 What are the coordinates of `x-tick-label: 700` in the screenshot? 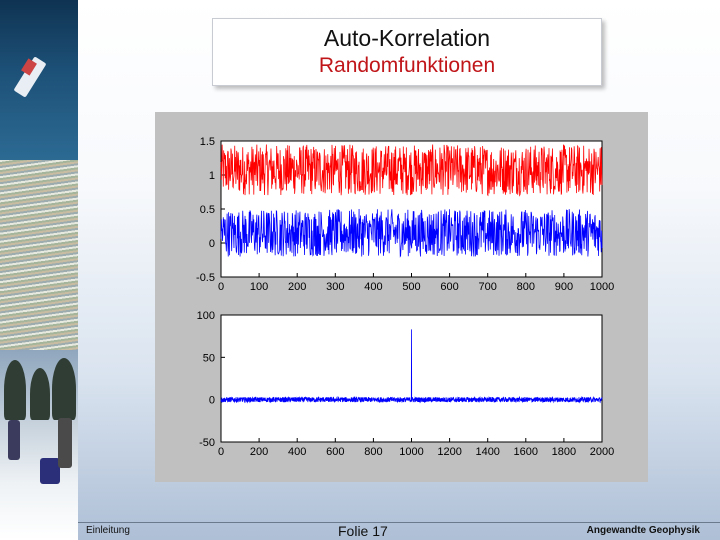 It's located at (488, 287).